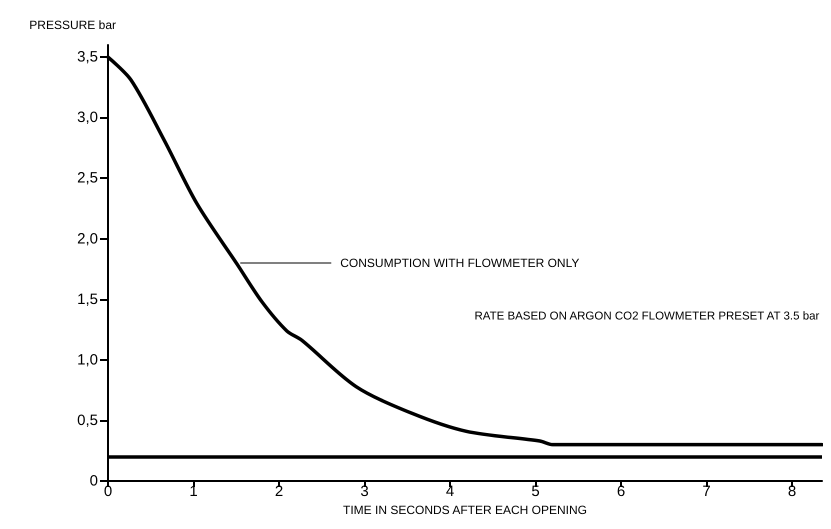 This screenshot has width=831, height=529. Describe the element at coordinates (450, 491) in the screenshot. I see `x-tick-label: 4` at that location.